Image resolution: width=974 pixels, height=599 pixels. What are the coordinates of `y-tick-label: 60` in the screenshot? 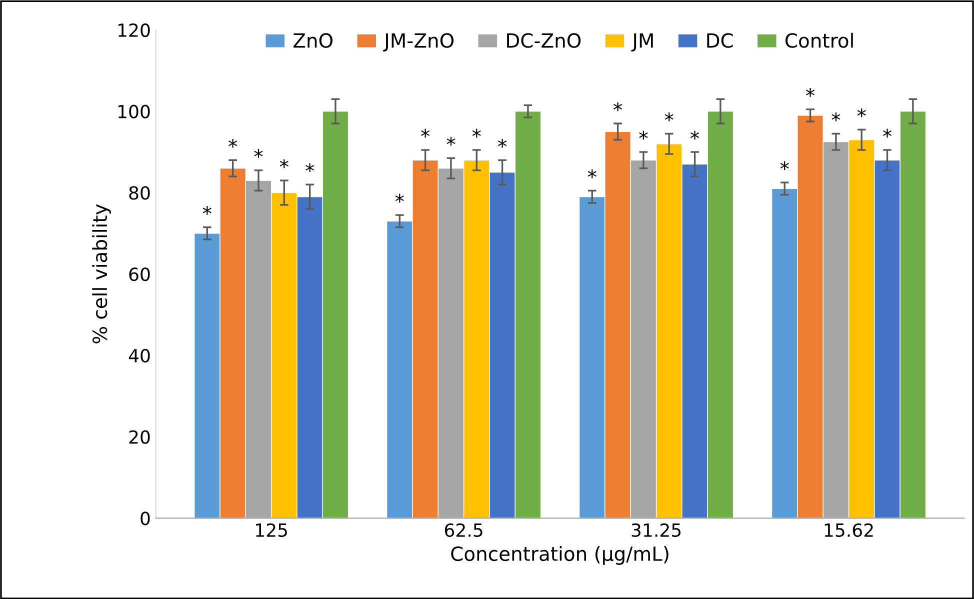 It's located at (139, 275).